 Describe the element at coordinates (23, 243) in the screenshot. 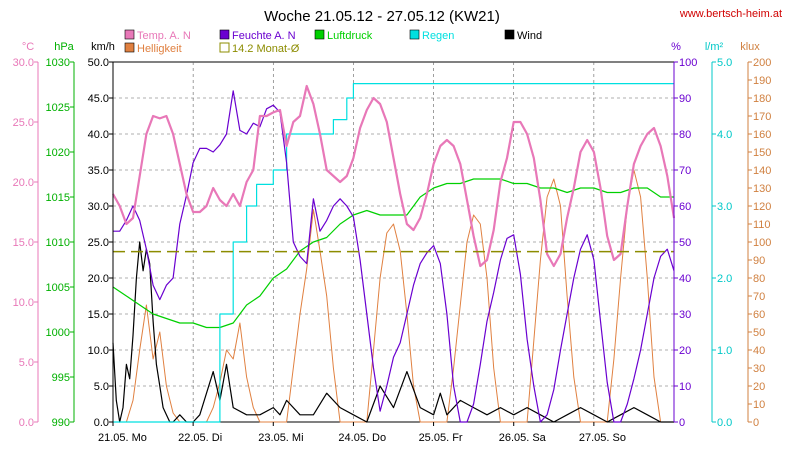

I see `axis-tick-label-temp: 15.0` at that location.